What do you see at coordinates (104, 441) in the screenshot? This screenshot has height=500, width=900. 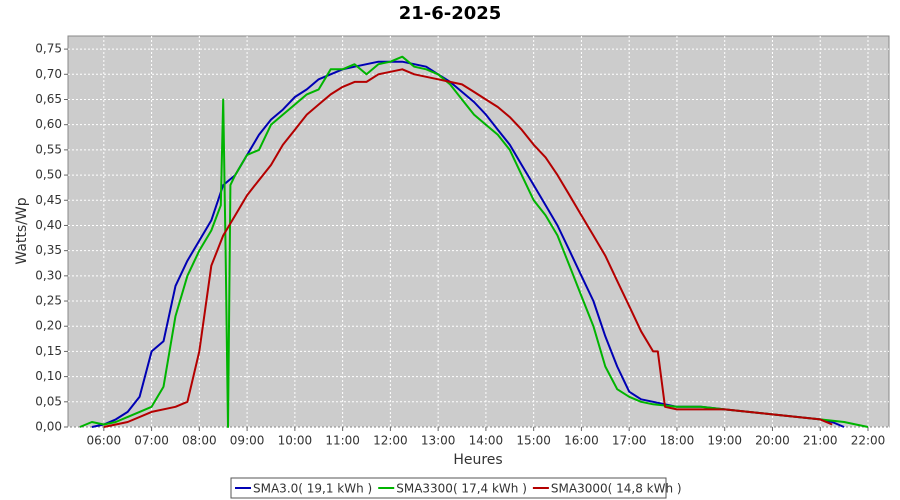 I see `x-tick-label: 06:00` at bounding box center [104, 441].